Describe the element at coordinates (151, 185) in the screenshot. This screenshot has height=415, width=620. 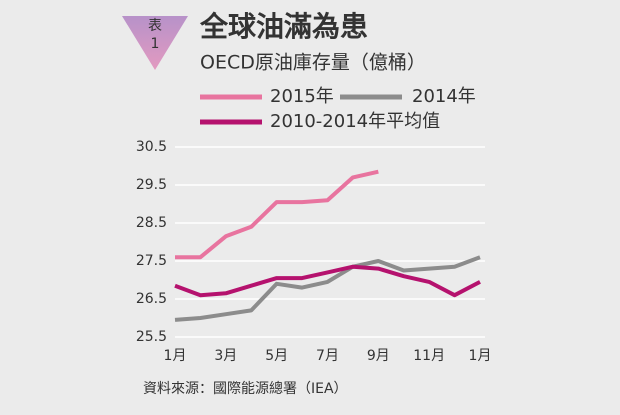
I see `y-tick-label: 29.5` at that location.